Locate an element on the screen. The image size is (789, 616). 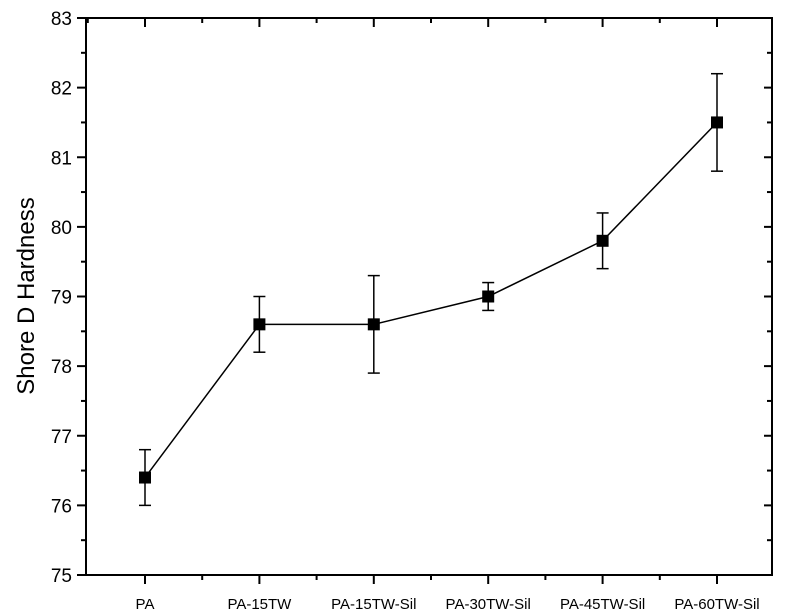
y-tick-label: 82 is located at coordinates (61, 89).